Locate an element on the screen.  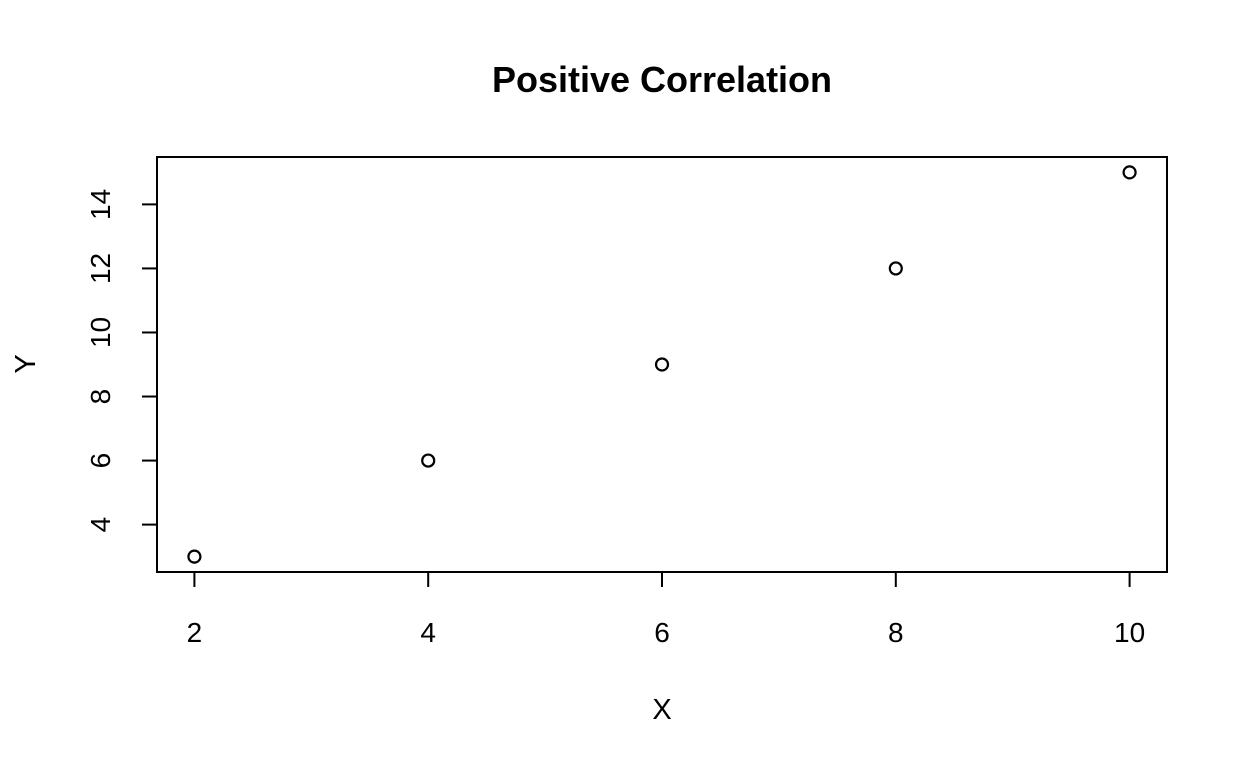
y-tick-label: 6 is located at coordinates (100, 461).